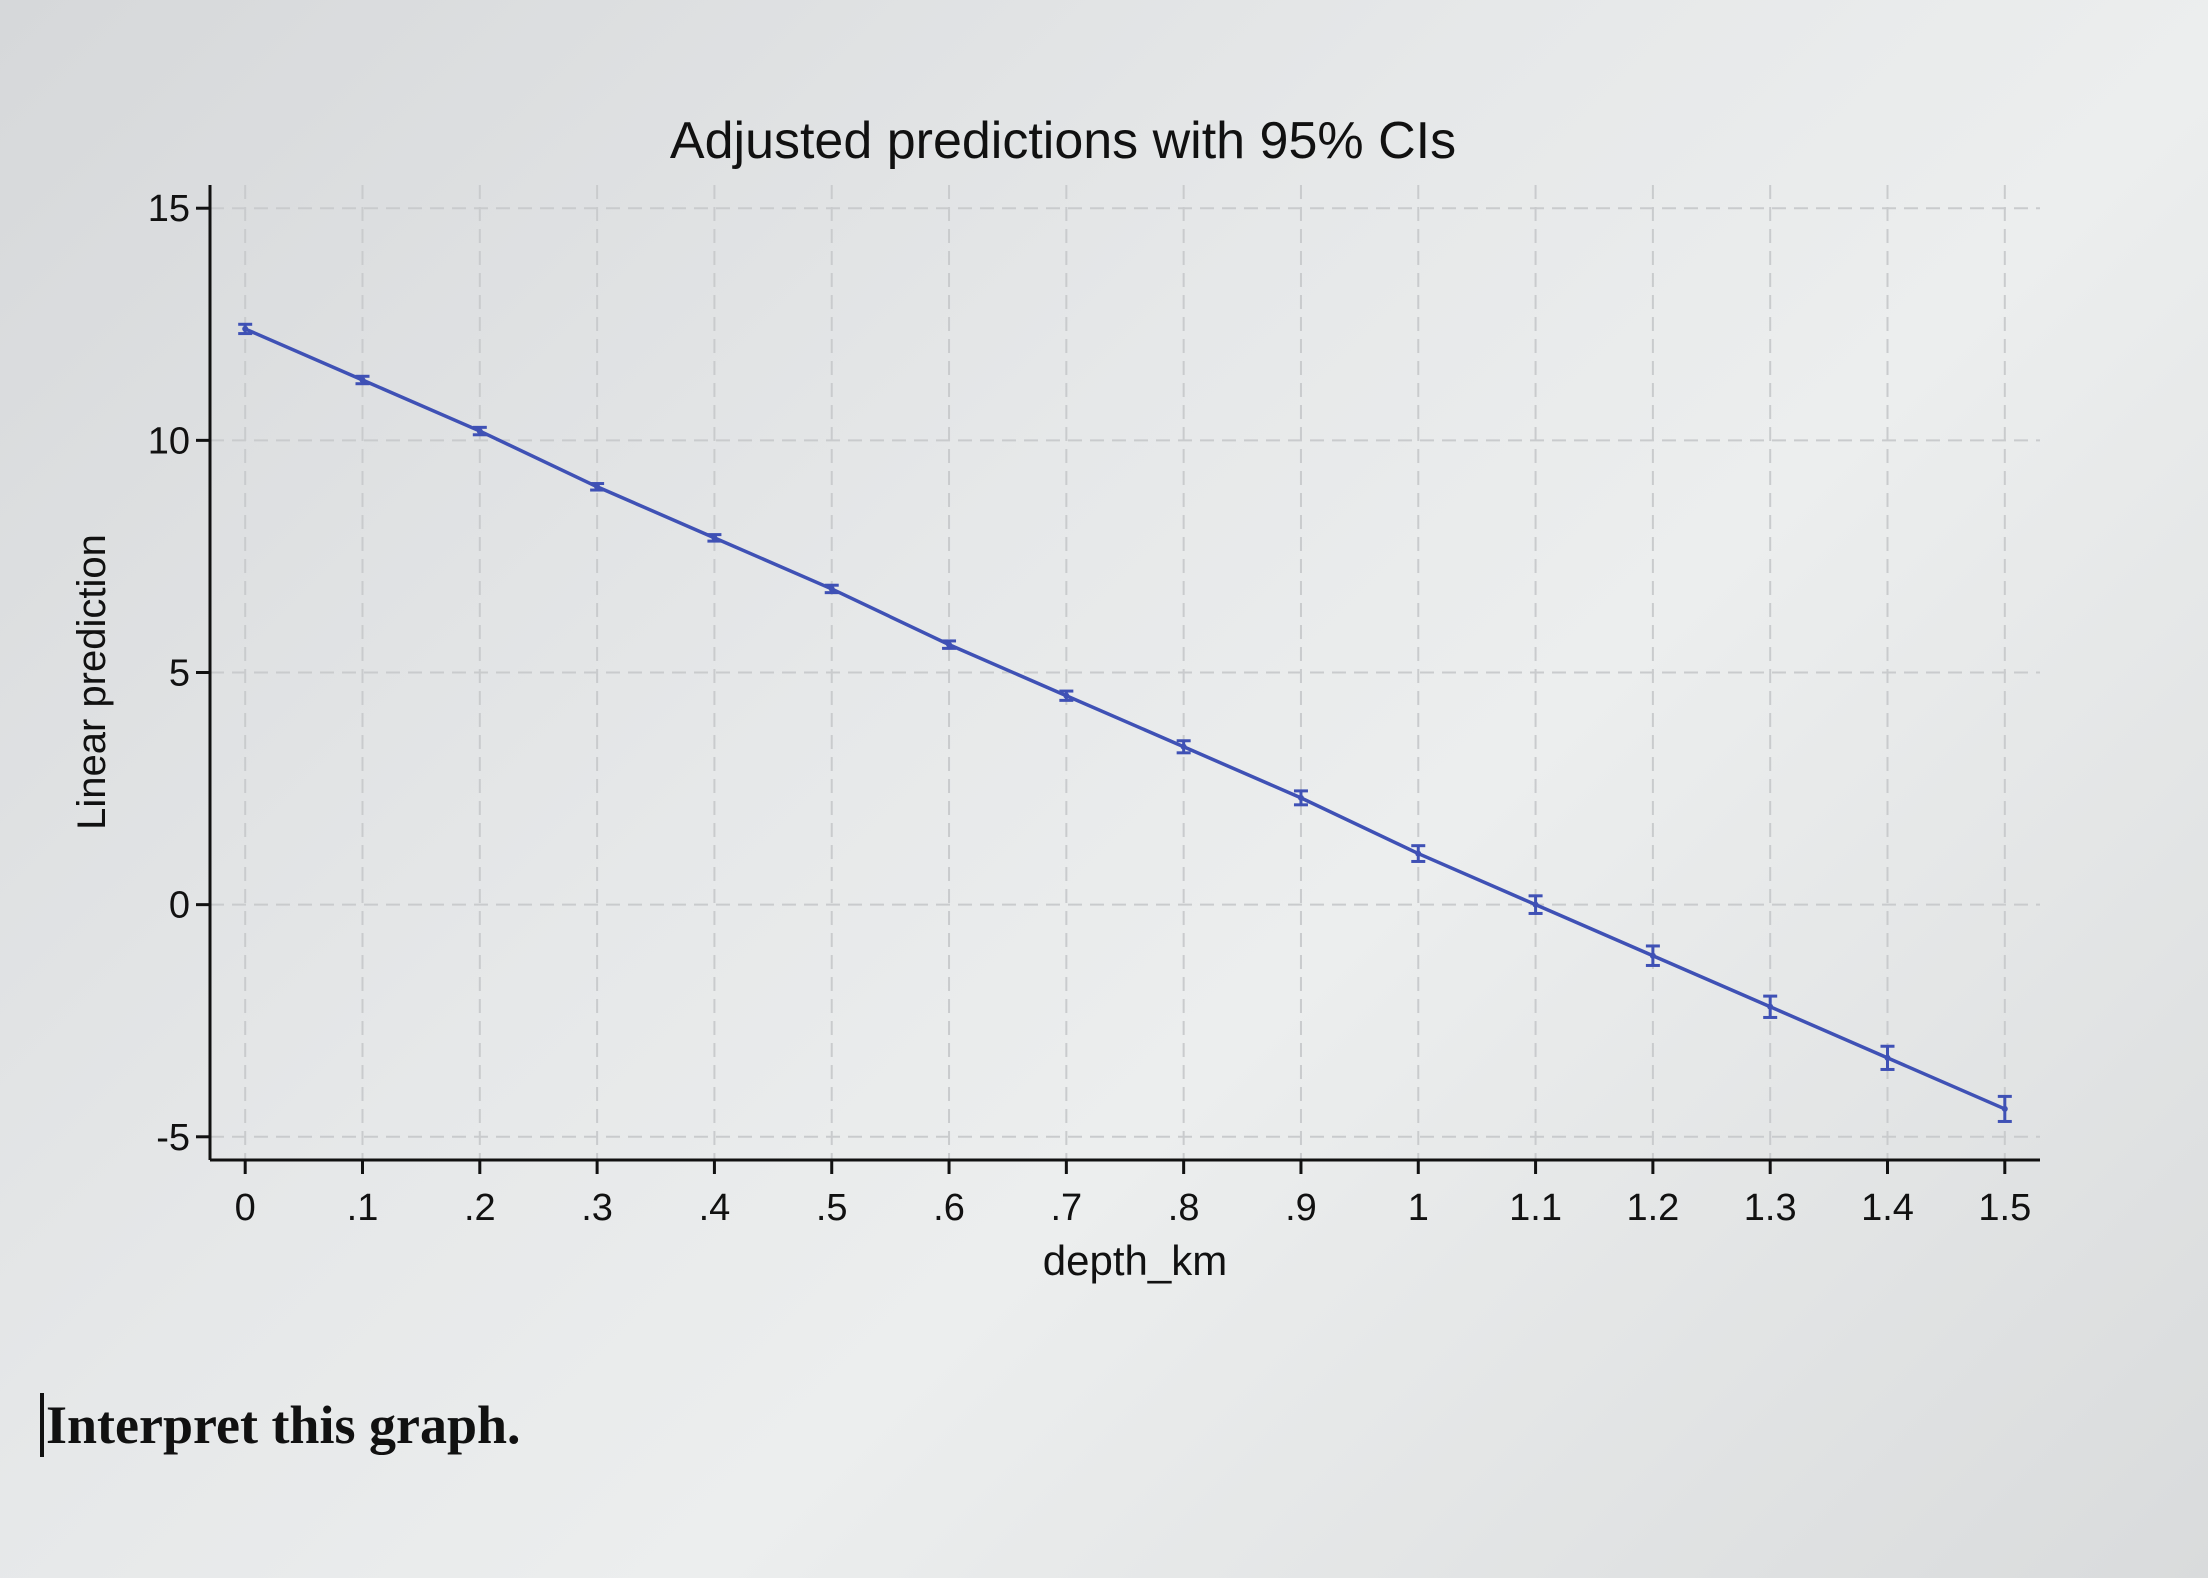  I want to click on x-tick-label: .9, so click(1301, 1208).